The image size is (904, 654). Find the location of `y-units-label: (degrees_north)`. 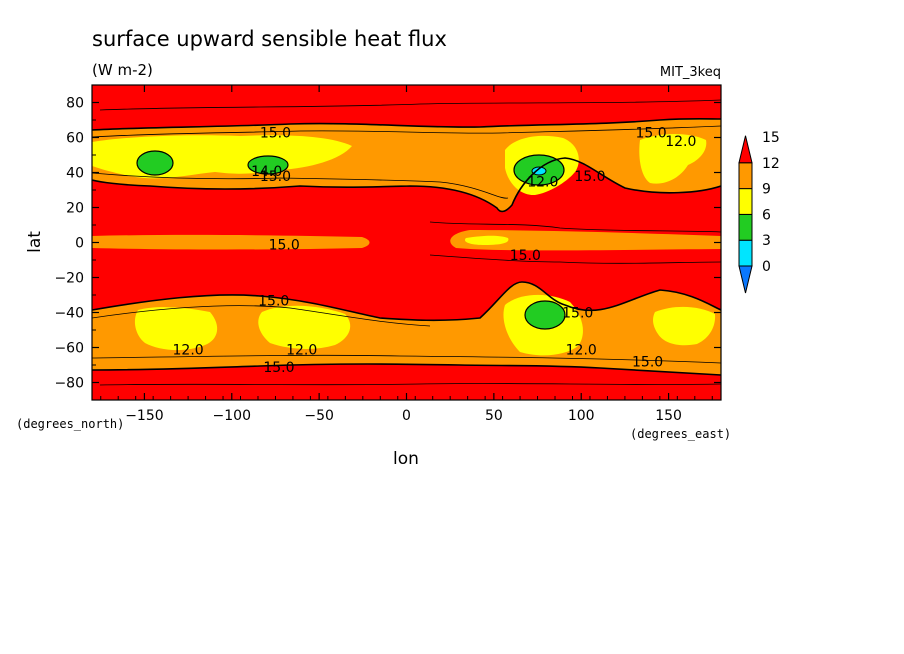

y-units-label: (degrees_north) is located at coordinates (70, 424).